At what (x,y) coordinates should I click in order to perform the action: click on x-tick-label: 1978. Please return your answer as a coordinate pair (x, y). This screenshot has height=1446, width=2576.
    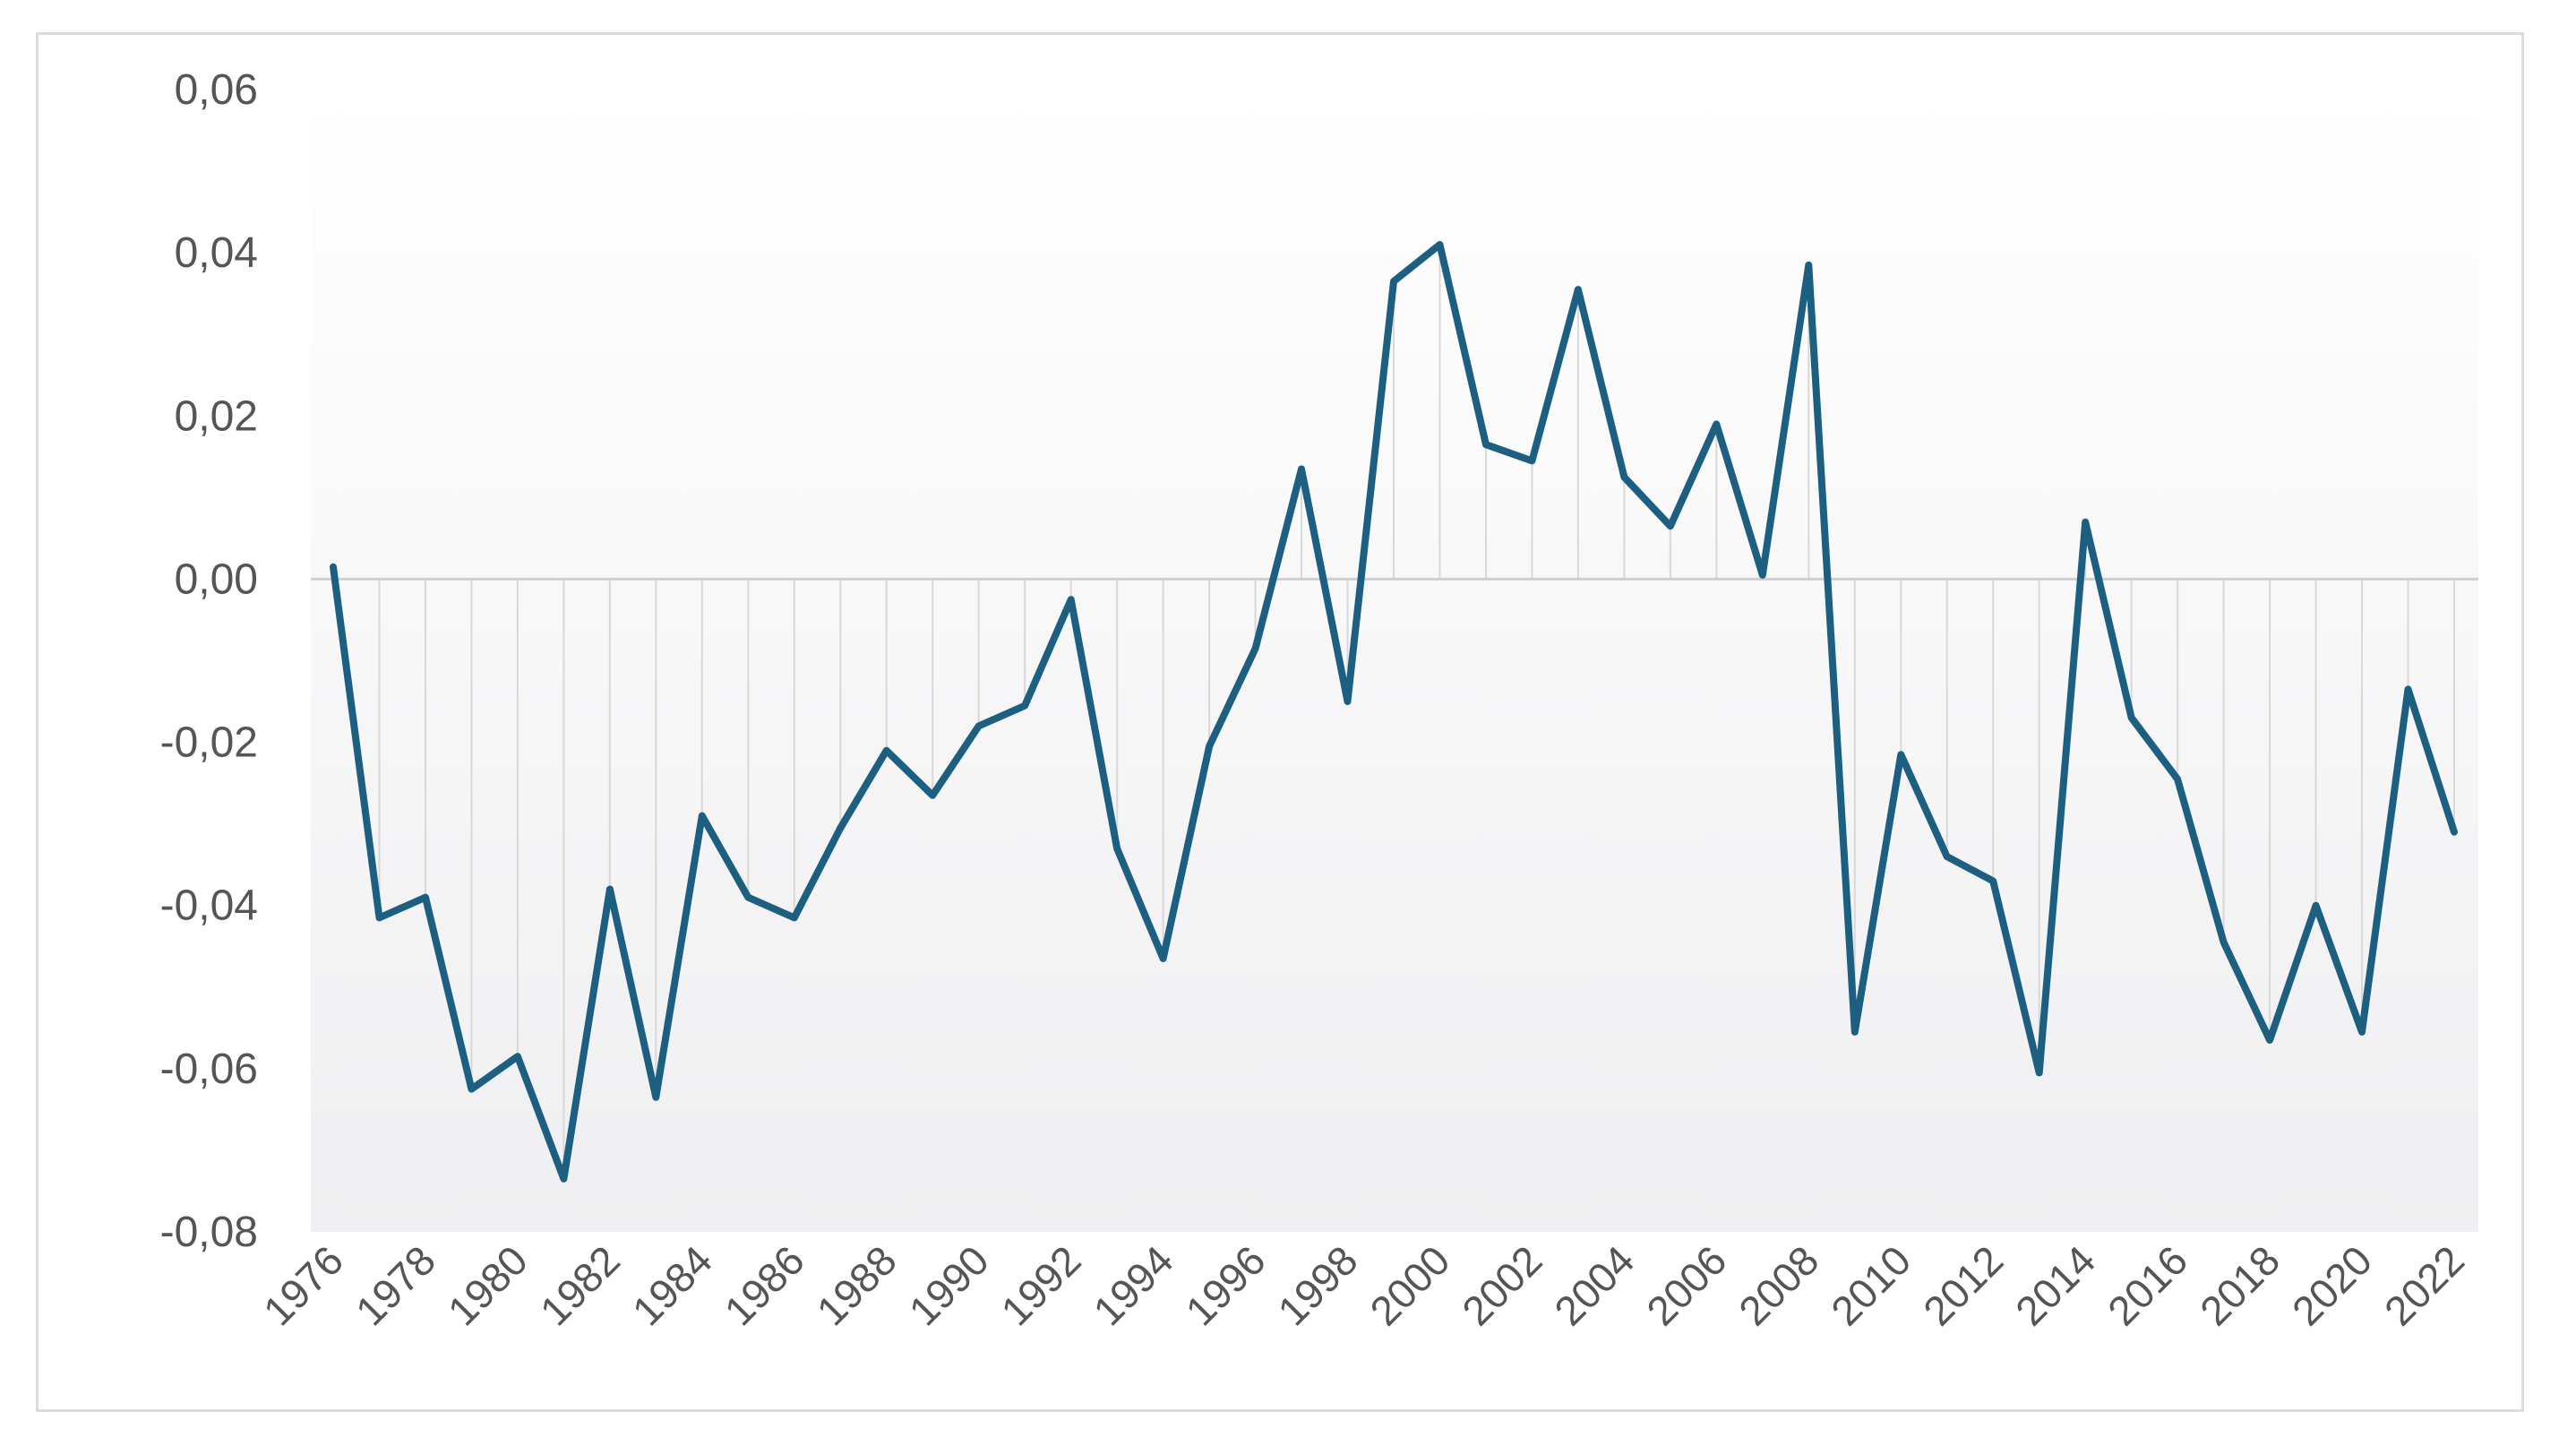
    Looking at the image, I should click on (395, 1285).